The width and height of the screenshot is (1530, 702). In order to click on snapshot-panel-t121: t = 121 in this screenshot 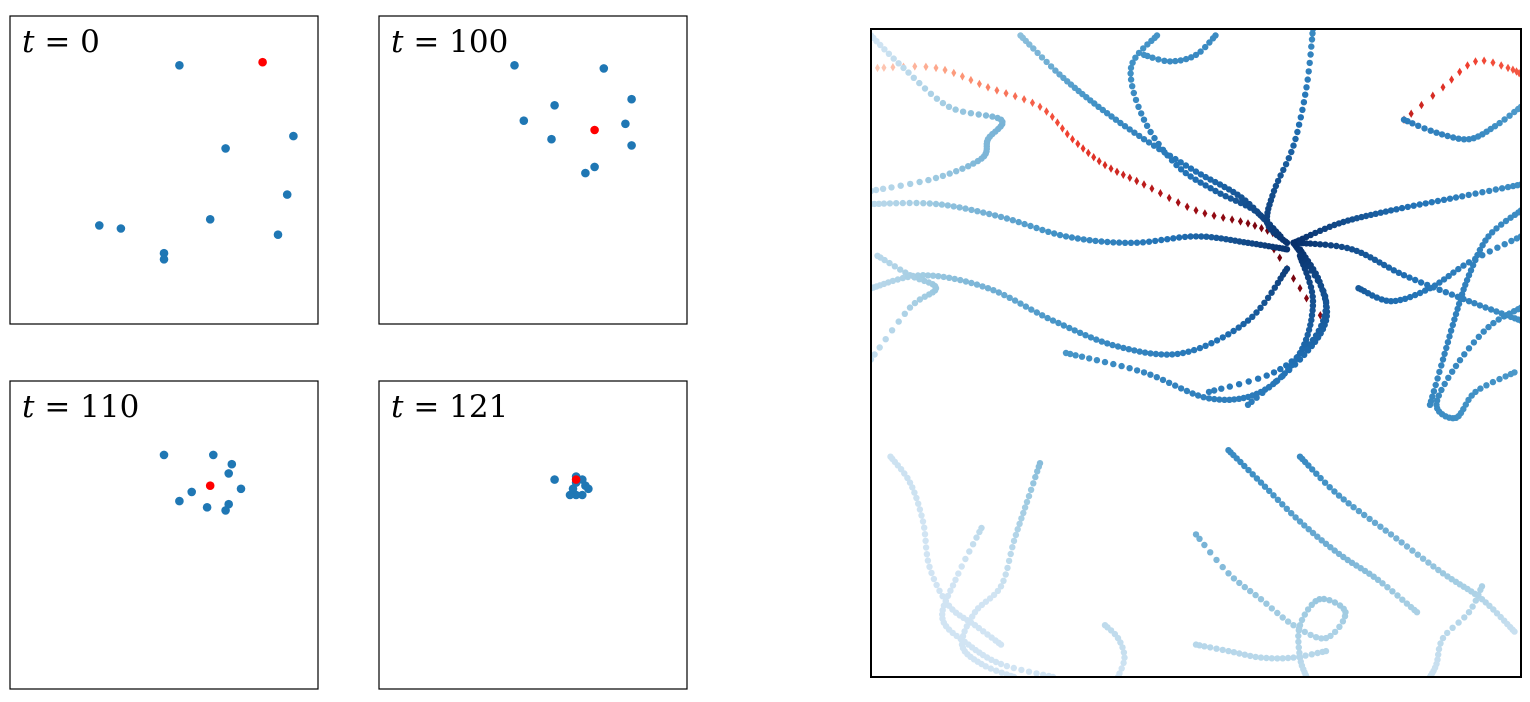, I will do `click(533, 535)`.